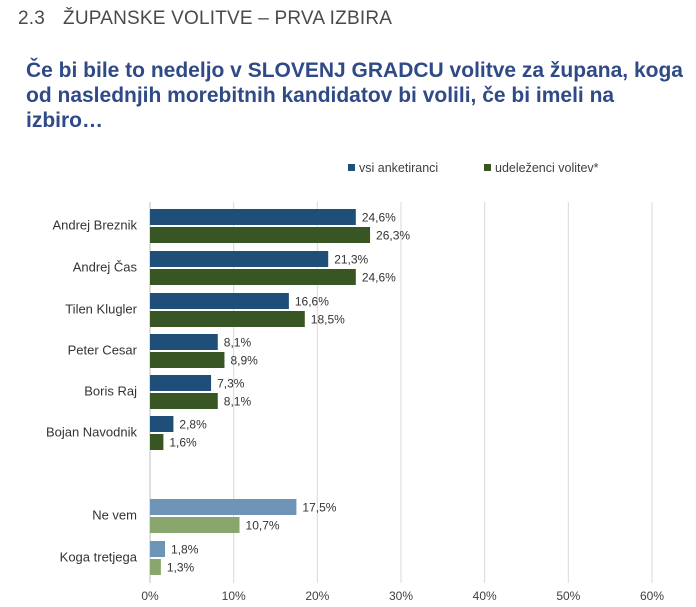 The image size is (696, 607). I want to click on x-tick-label: 10%, so click(234, 596).